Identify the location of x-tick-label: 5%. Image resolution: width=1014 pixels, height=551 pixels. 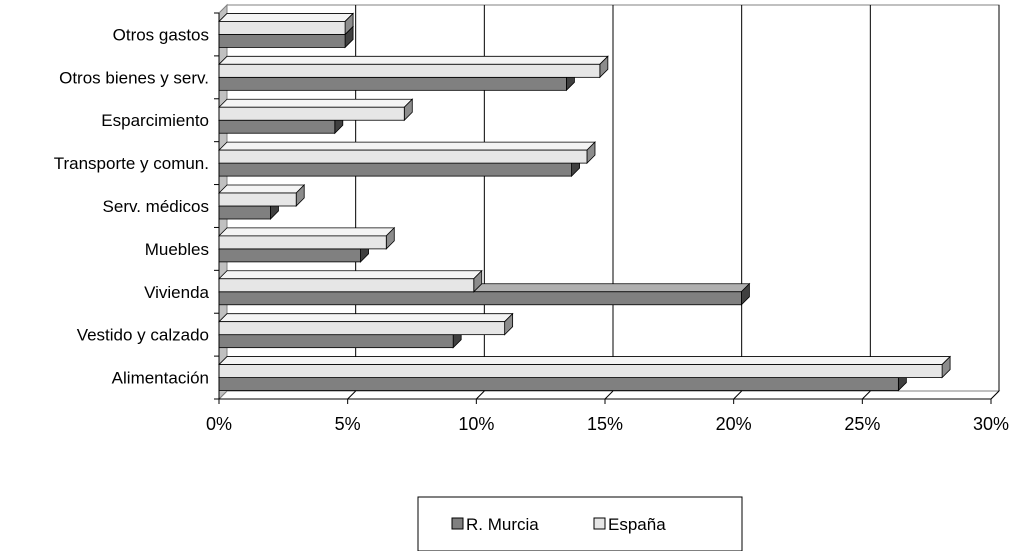
(348, 424).